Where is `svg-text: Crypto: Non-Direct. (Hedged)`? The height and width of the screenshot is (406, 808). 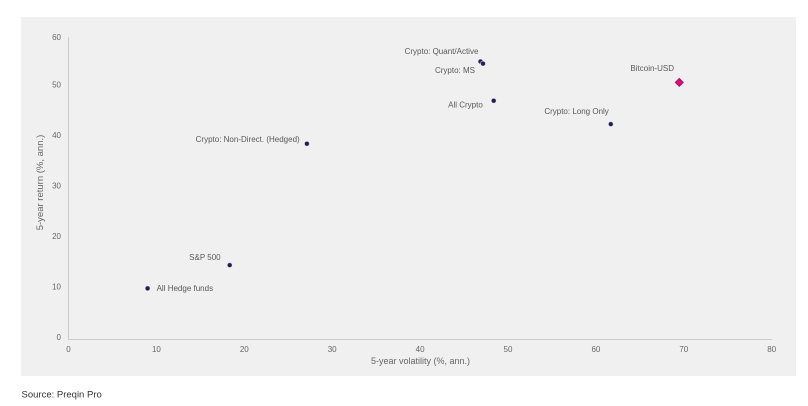
svg-text: Crypto: Non-Direct. (Hedged) is located at coordinates (248, 139).